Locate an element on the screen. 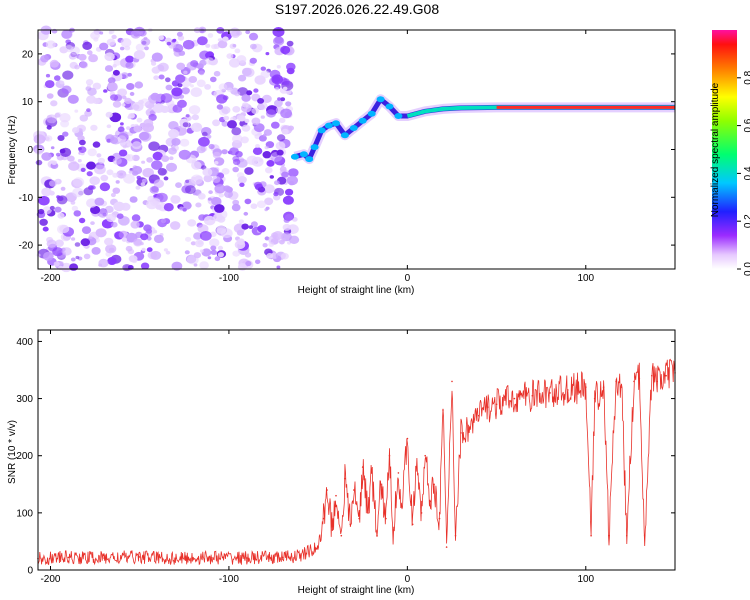 This screenshot has height=600, width=750. spectrogram-noise-field is located at coordinates (166, 149).